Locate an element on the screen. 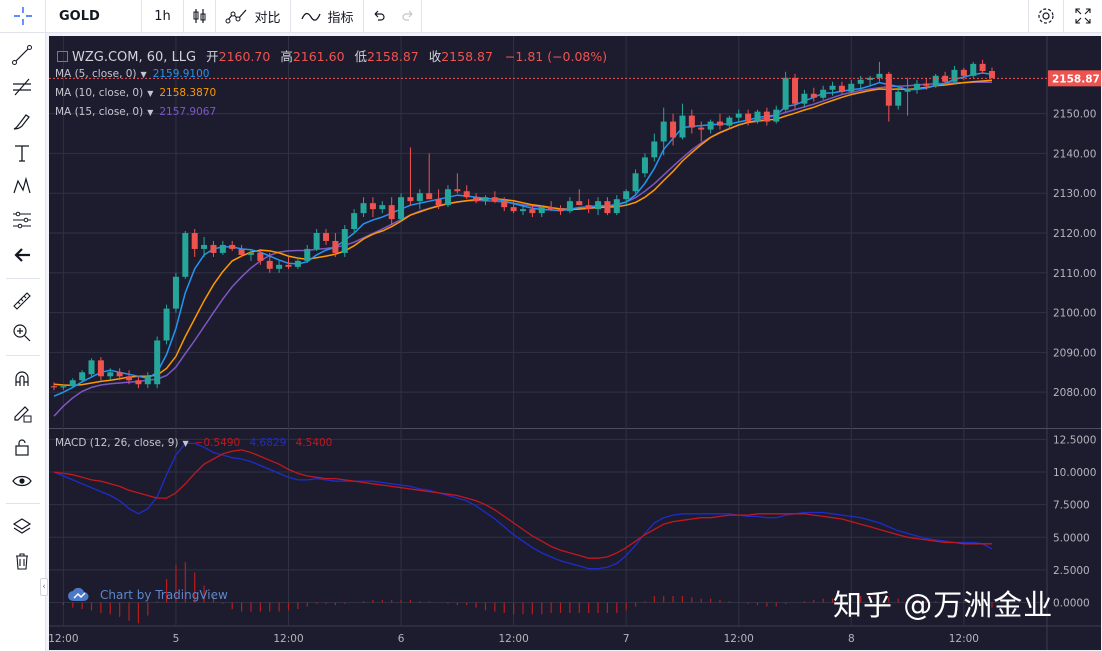 The height and width of the screenshot is (651, 1102). high-value: 2161.60 is located at coordinates (318, 56).